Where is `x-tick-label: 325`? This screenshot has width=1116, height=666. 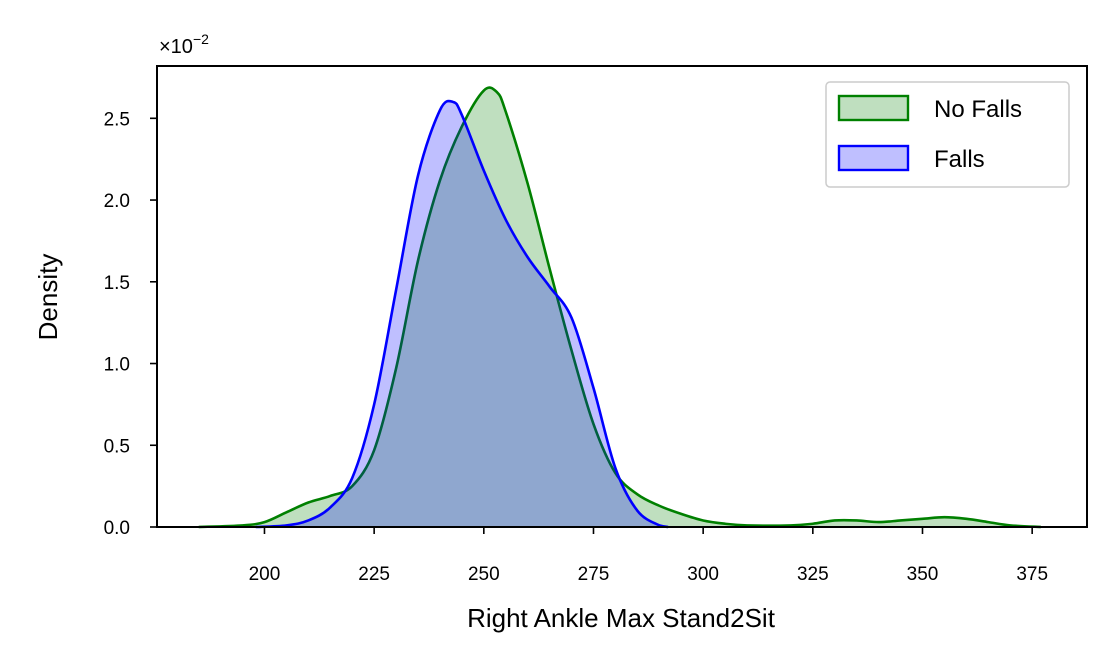
x-tick-label: 325 is located at coordinates (813, 574).